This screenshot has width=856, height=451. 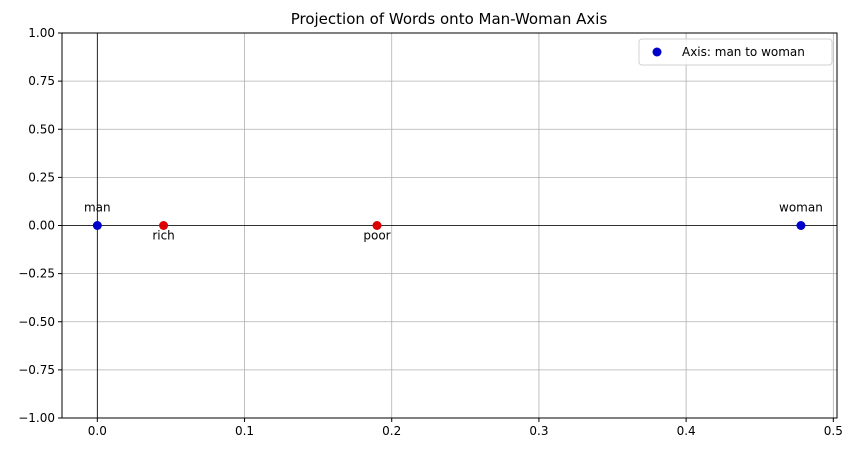 What do you see at coordinates (163, 236) in the screenshot?
I see `point-label-rich: rich` at bounding box center [163, 236].